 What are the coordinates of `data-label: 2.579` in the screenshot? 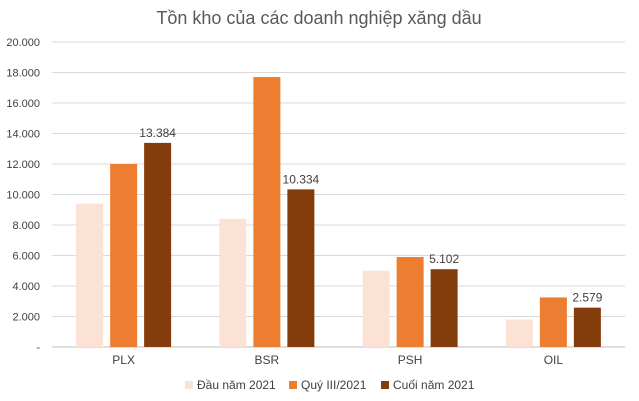 It's located at (587, 298).